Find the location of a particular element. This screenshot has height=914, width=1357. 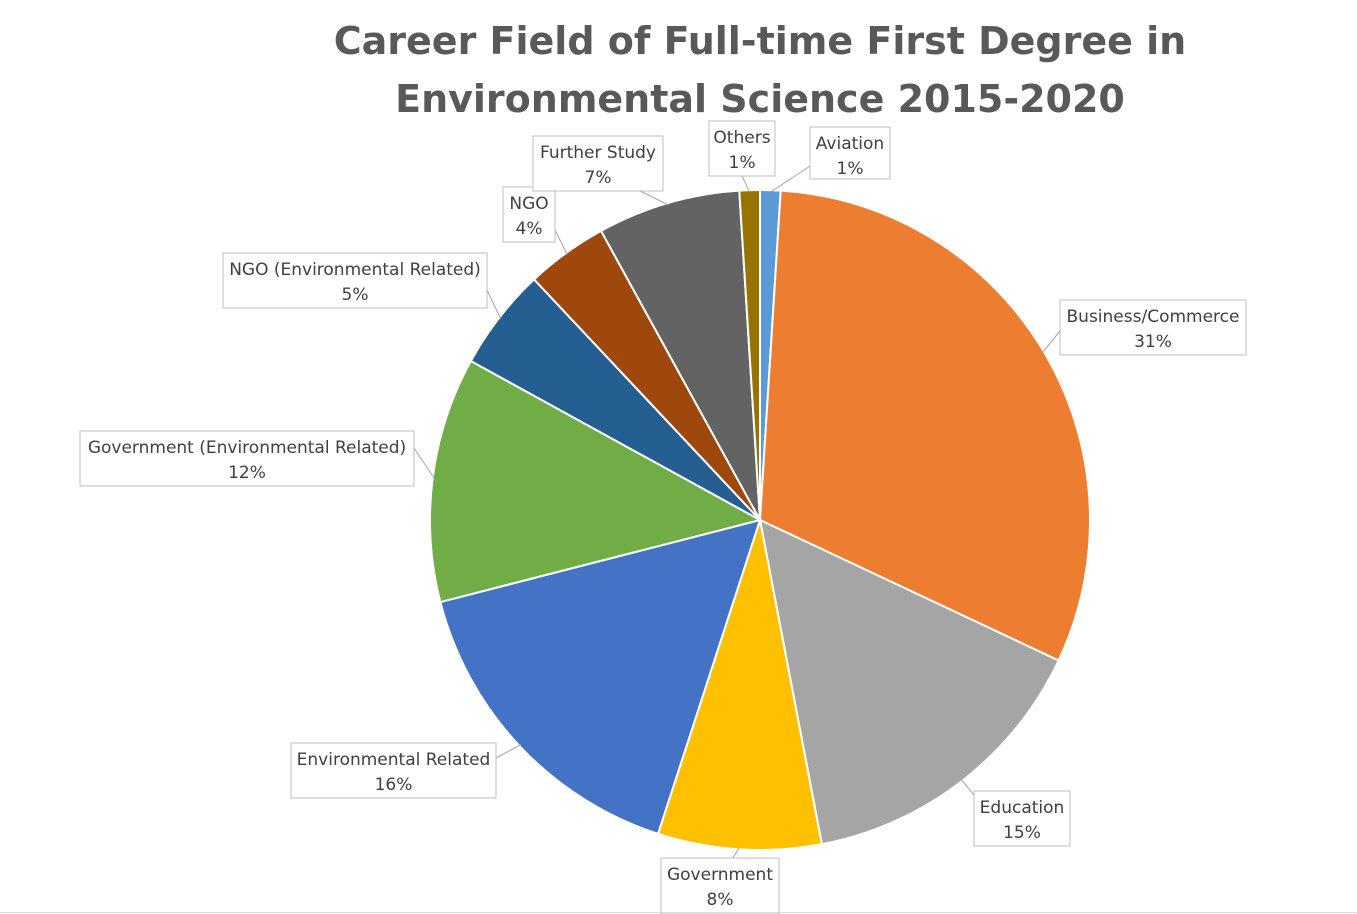

pie-slice-government-environmental-related is located at coordinates (596, 481).